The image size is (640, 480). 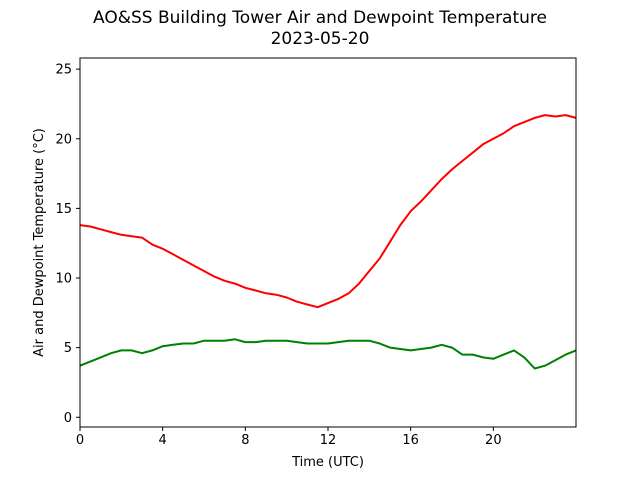 I want to click on x-tick-label: 16, so click(x=410, y=440).